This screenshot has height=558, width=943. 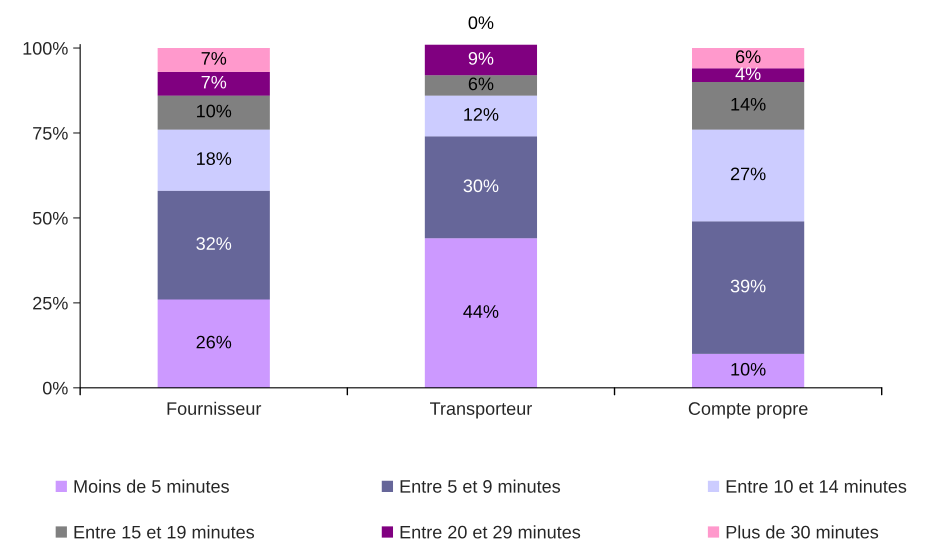 I want to click on data-label: 12%, so click(x=481, y=114).